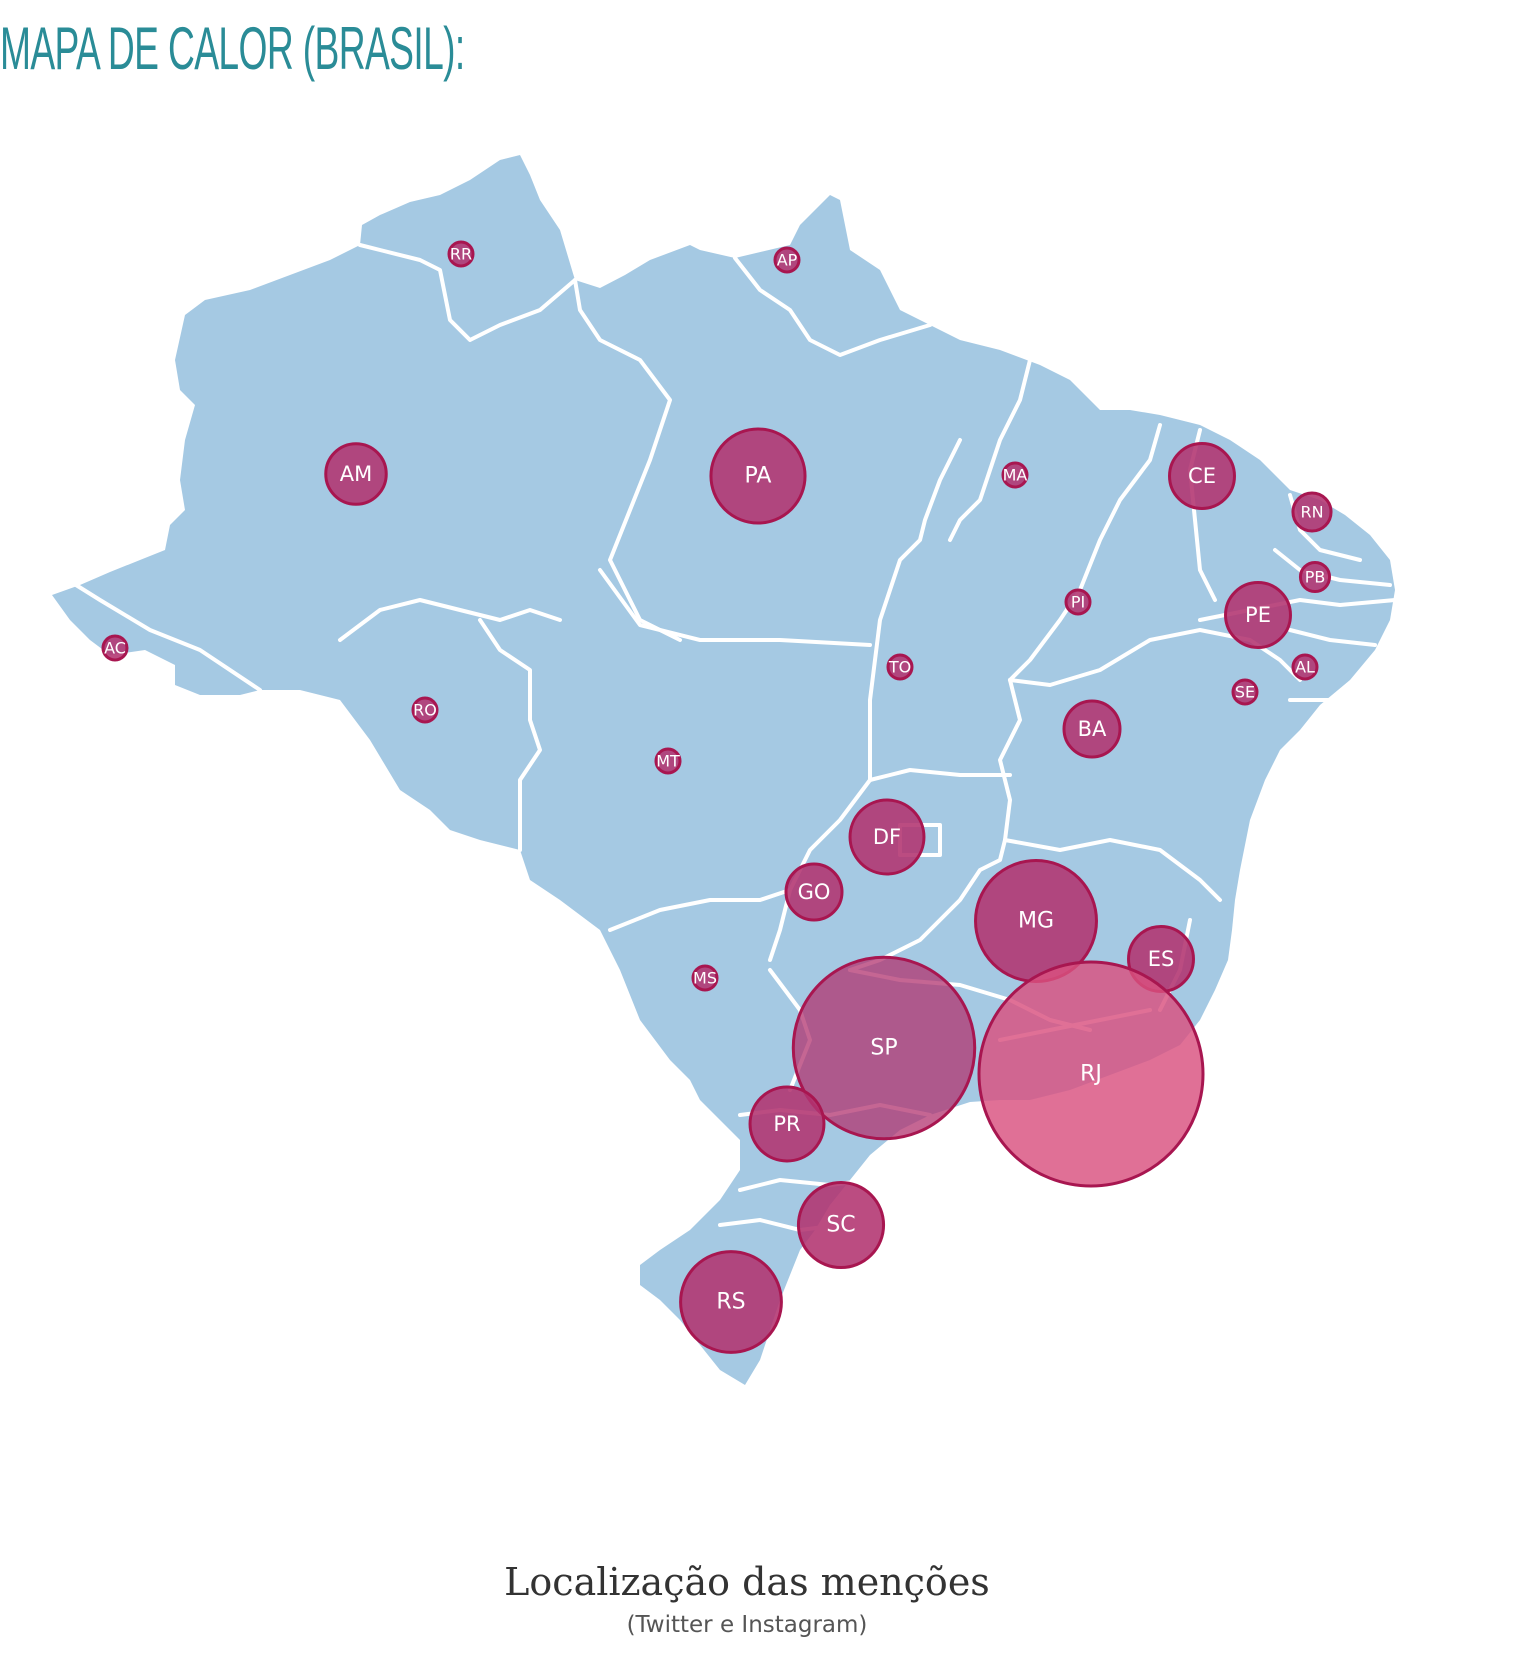 This screenshot has height=1653, width=1514. I want to click on state-bubble-ba: BA, so click(1092, 729).